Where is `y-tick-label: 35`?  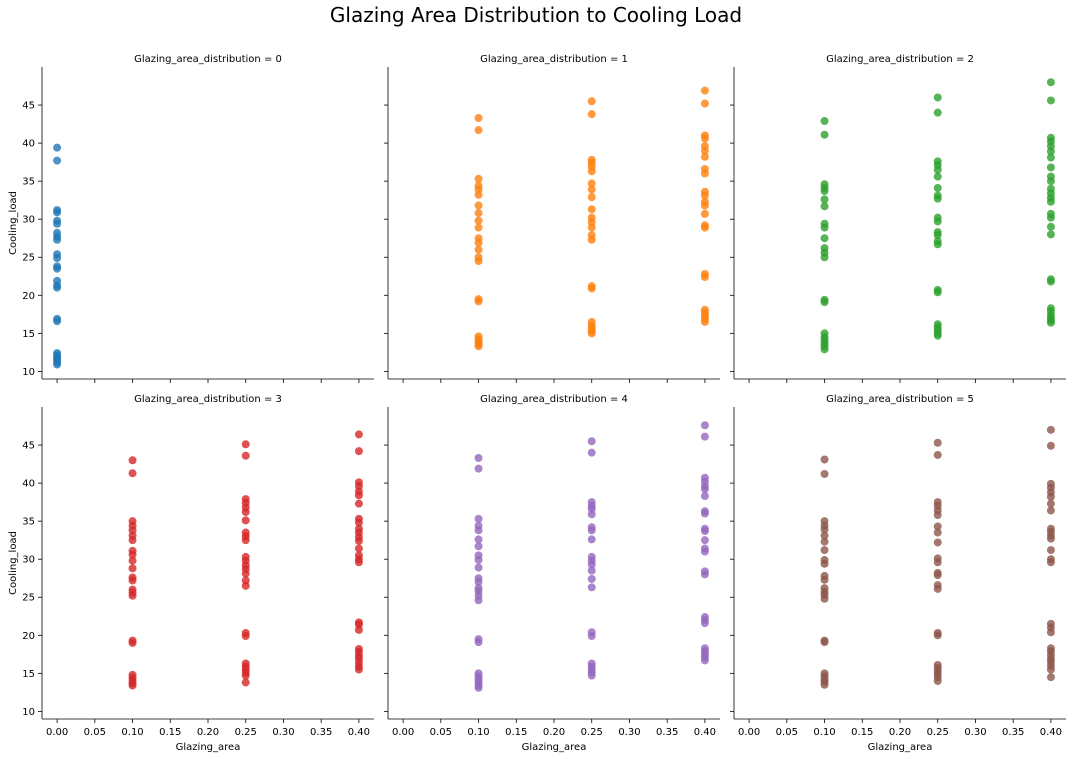
y-tick-label: 35 is located at coordinates (28, 182).